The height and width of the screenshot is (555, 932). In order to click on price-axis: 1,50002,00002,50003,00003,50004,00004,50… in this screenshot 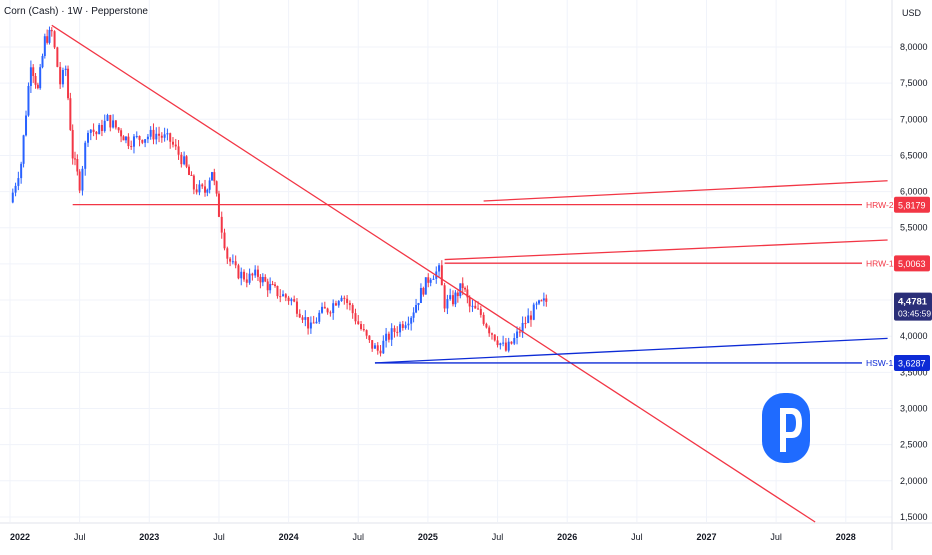, I will do `click(897, 275)`.